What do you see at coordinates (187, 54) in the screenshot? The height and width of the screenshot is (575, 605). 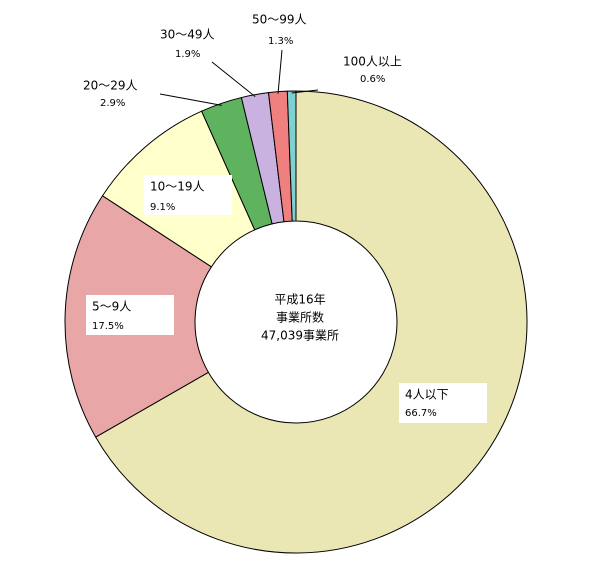 I see `value-label: 1.9%` at bounding box center [187, 54].